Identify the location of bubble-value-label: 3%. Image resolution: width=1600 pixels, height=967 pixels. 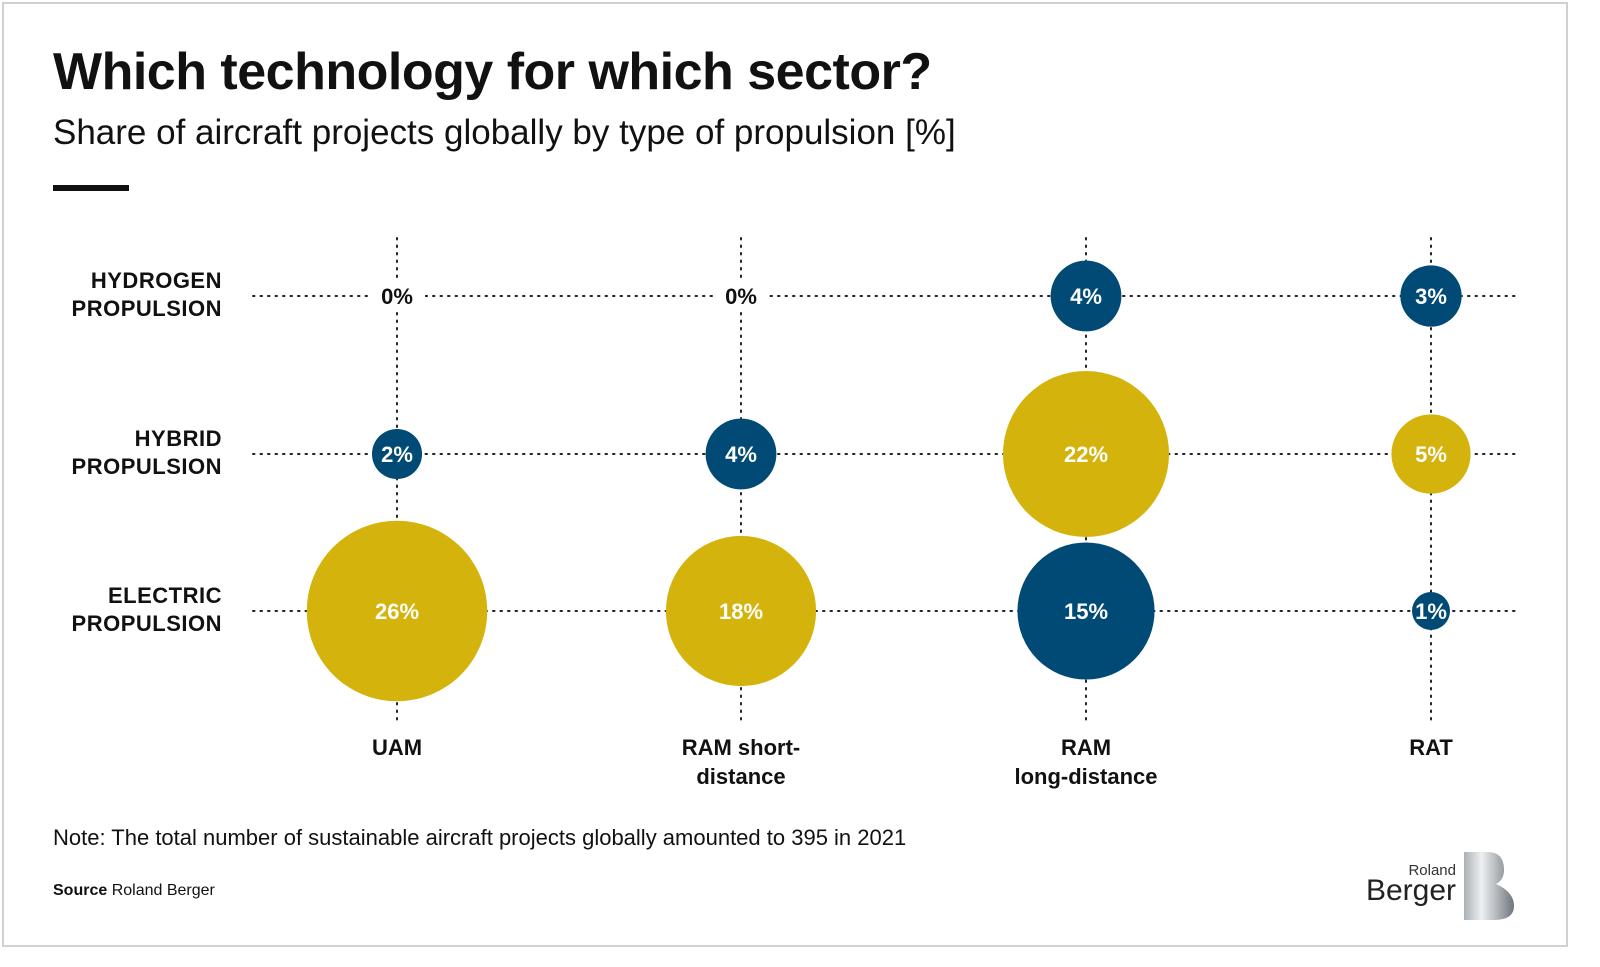
(1431, 296).